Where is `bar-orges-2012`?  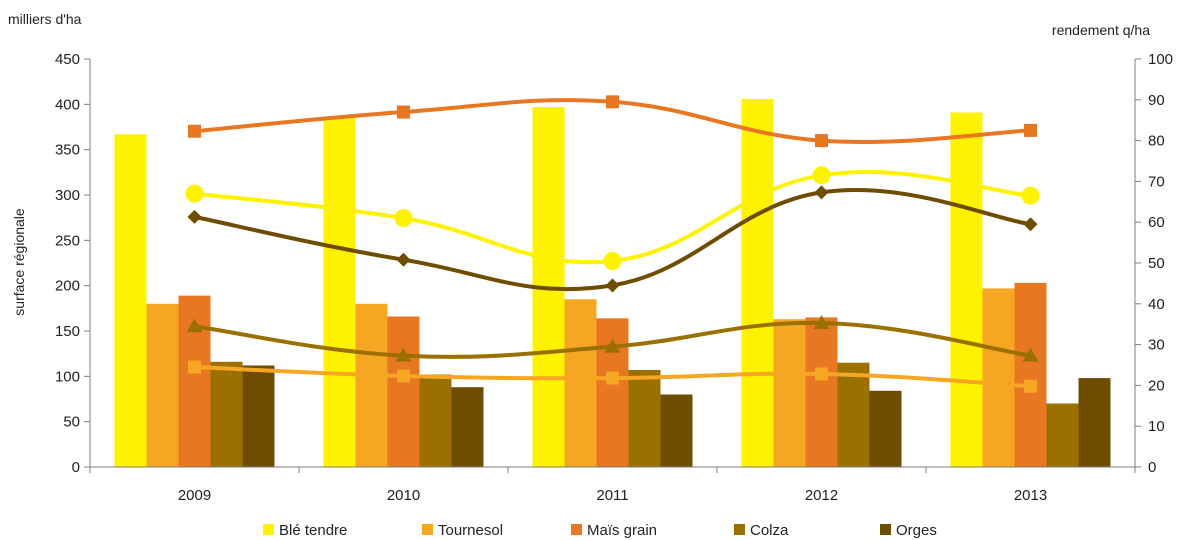 bar-orges-2012 is located at coordinates (885, 428).